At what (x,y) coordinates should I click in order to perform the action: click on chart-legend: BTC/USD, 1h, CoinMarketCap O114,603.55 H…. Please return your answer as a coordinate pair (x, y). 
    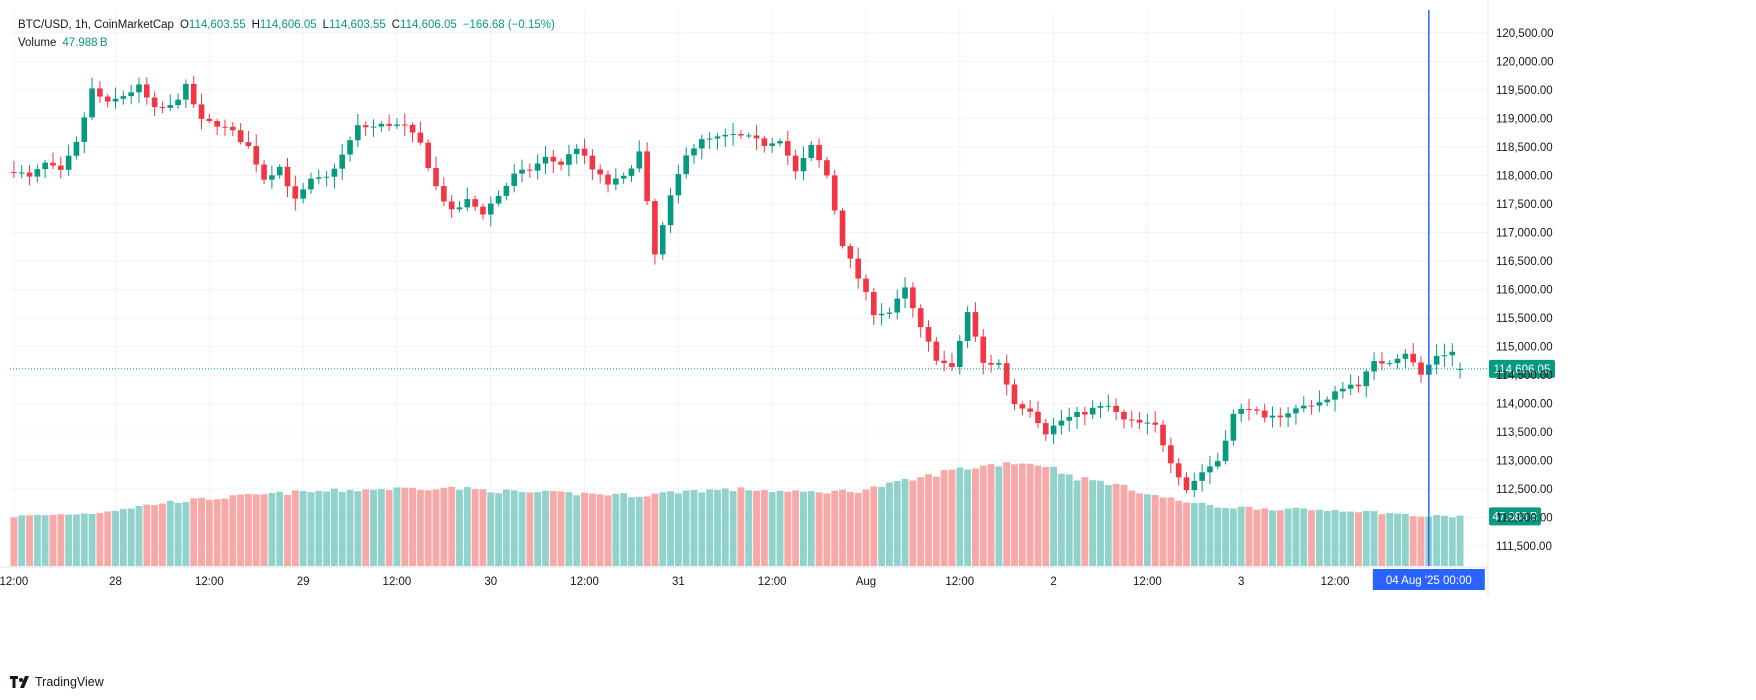
    Looking at the image, I should click on (286, 34).